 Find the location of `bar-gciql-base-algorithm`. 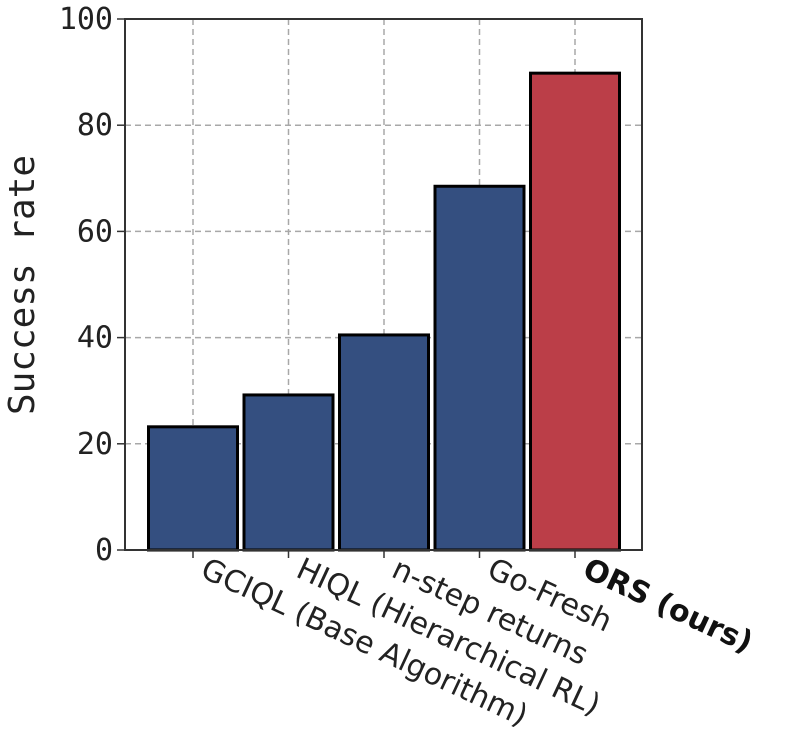

bar-gciql-base-algorithm is located at coordinates (193, 488).